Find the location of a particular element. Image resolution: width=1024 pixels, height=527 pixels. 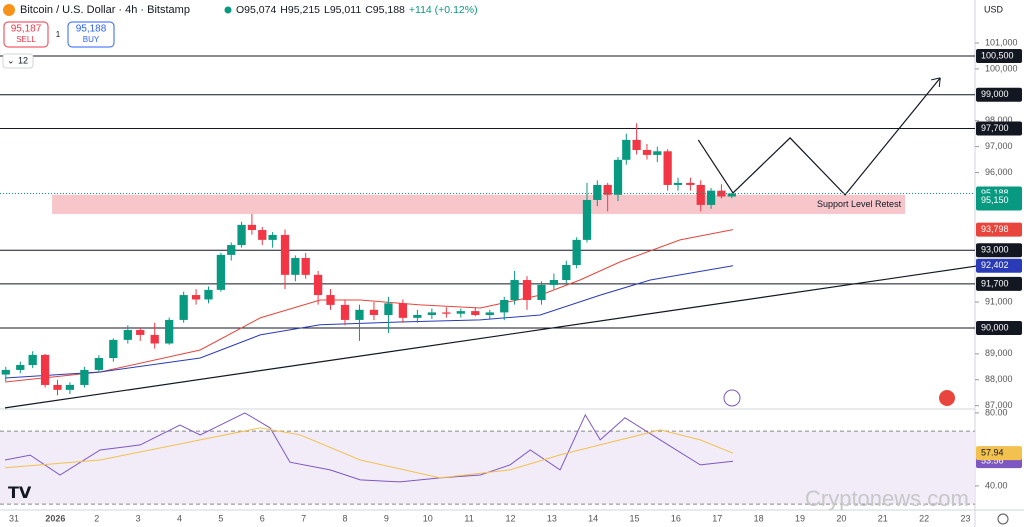

x-tick-label: 14 is located at coordinates (593, 518).